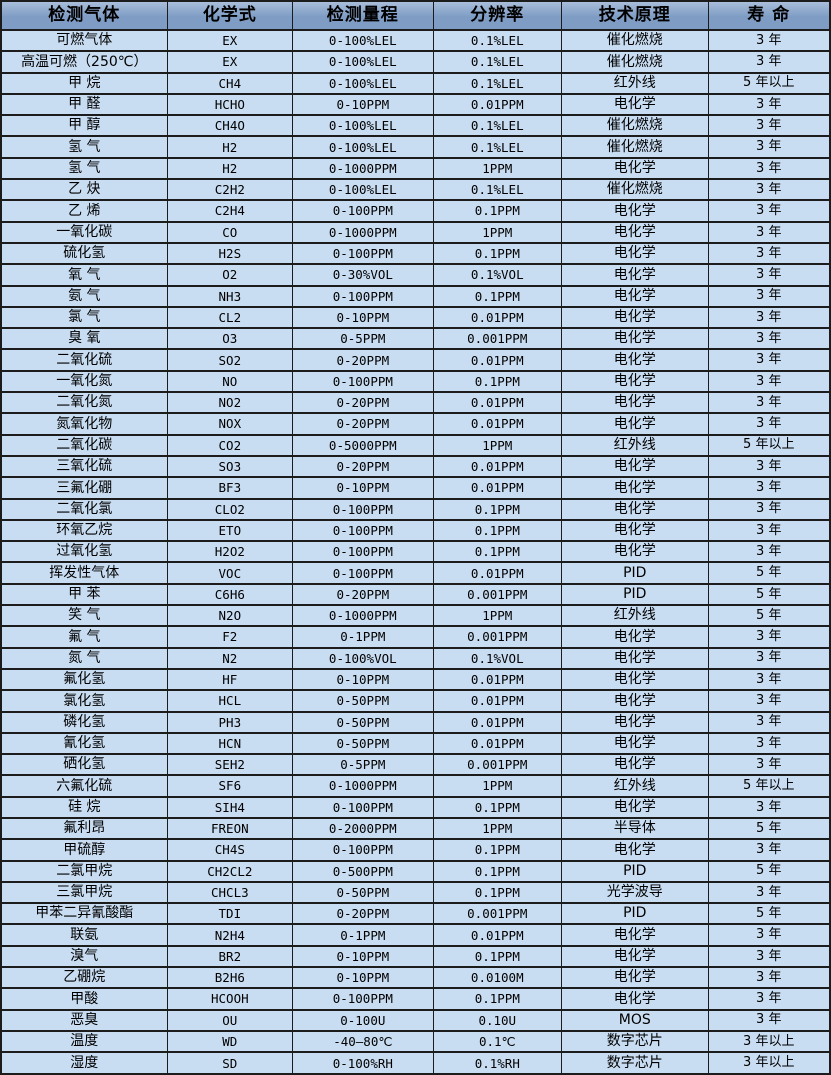 Image resolution: width=831 pixels, height=1075 pixels. I want to click on cell-gas-name: 氢 气, so click(84, 168).